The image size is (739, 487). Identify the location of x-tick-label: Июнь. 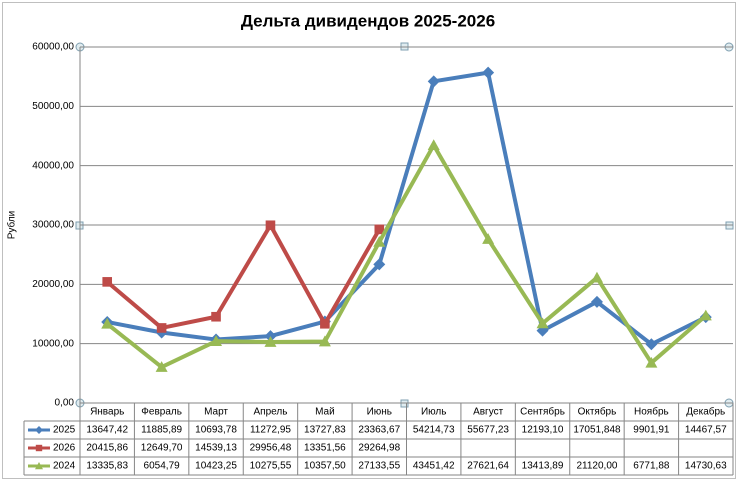
(379, 412).